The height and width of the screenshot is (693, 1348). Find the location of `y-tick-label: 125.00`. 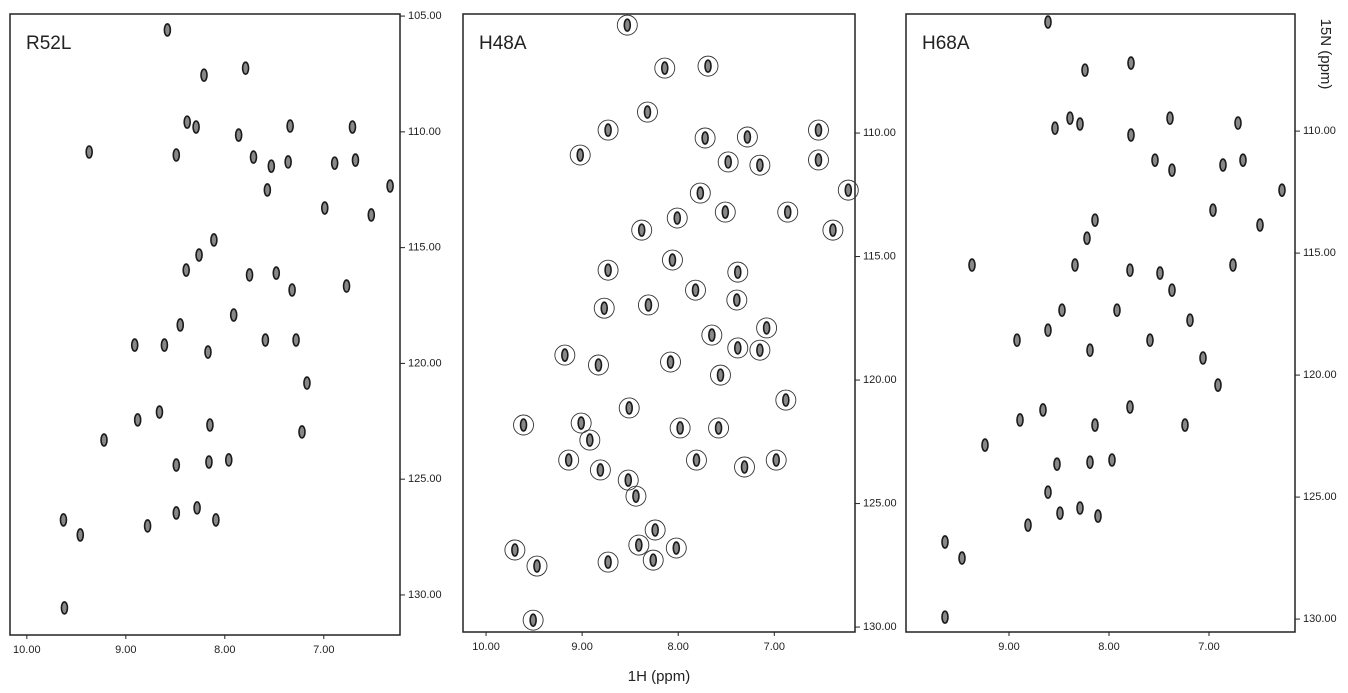

y-tick-label: 125.00 is located at coordinates (425, 479).